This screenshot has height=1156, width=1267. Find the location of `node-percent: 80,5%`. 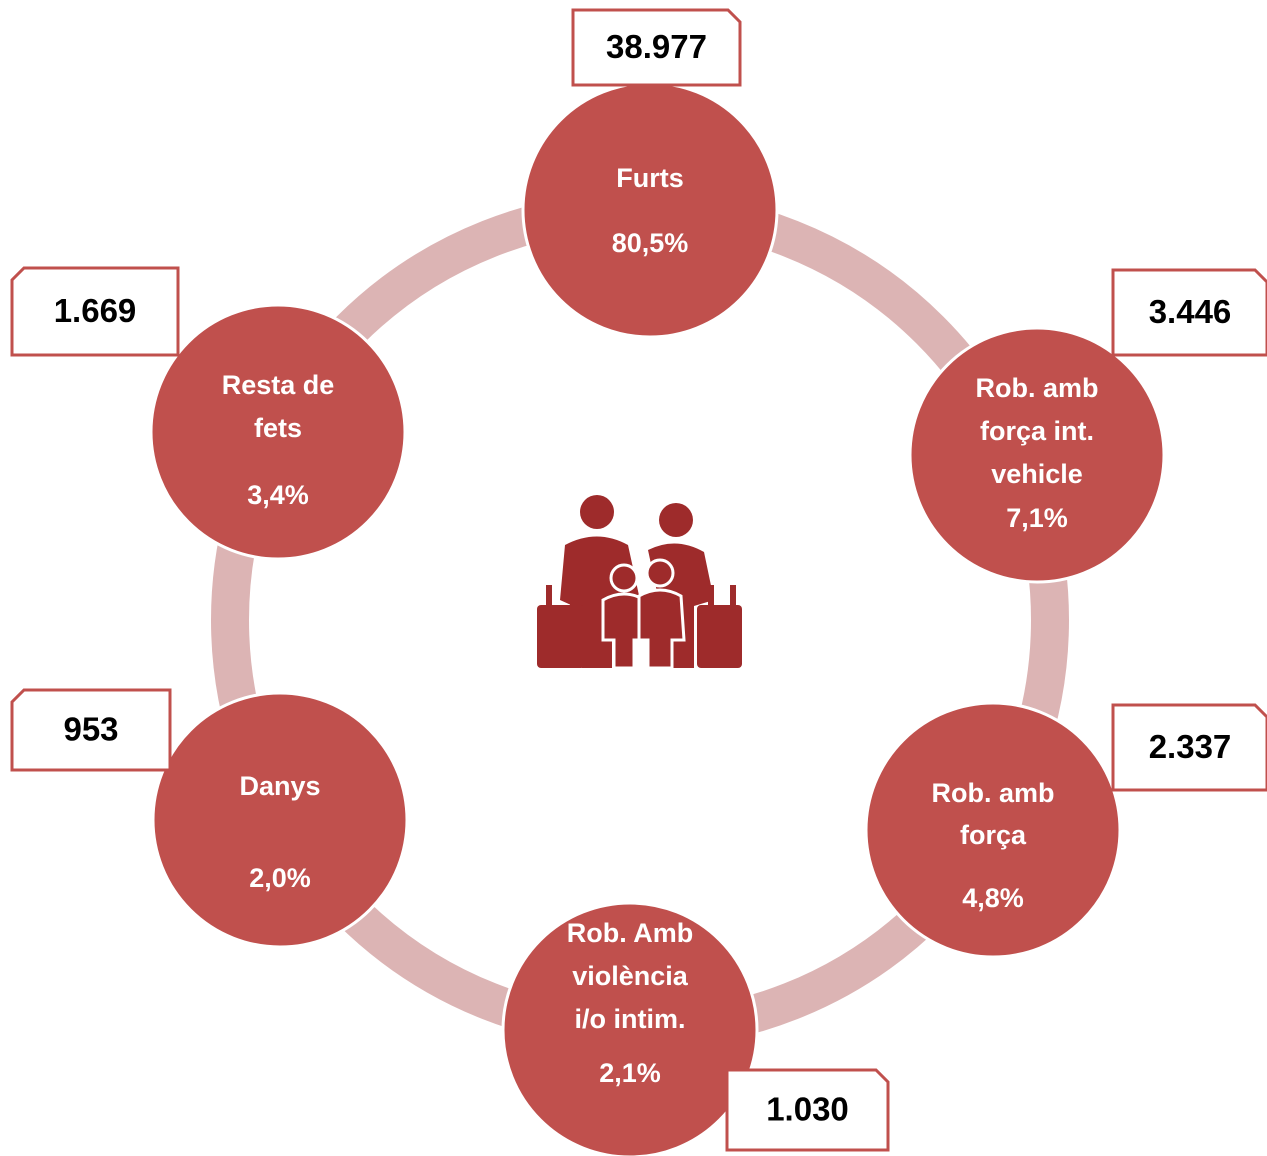

node-percent: 80,5% is located at coordinates (650, 243).